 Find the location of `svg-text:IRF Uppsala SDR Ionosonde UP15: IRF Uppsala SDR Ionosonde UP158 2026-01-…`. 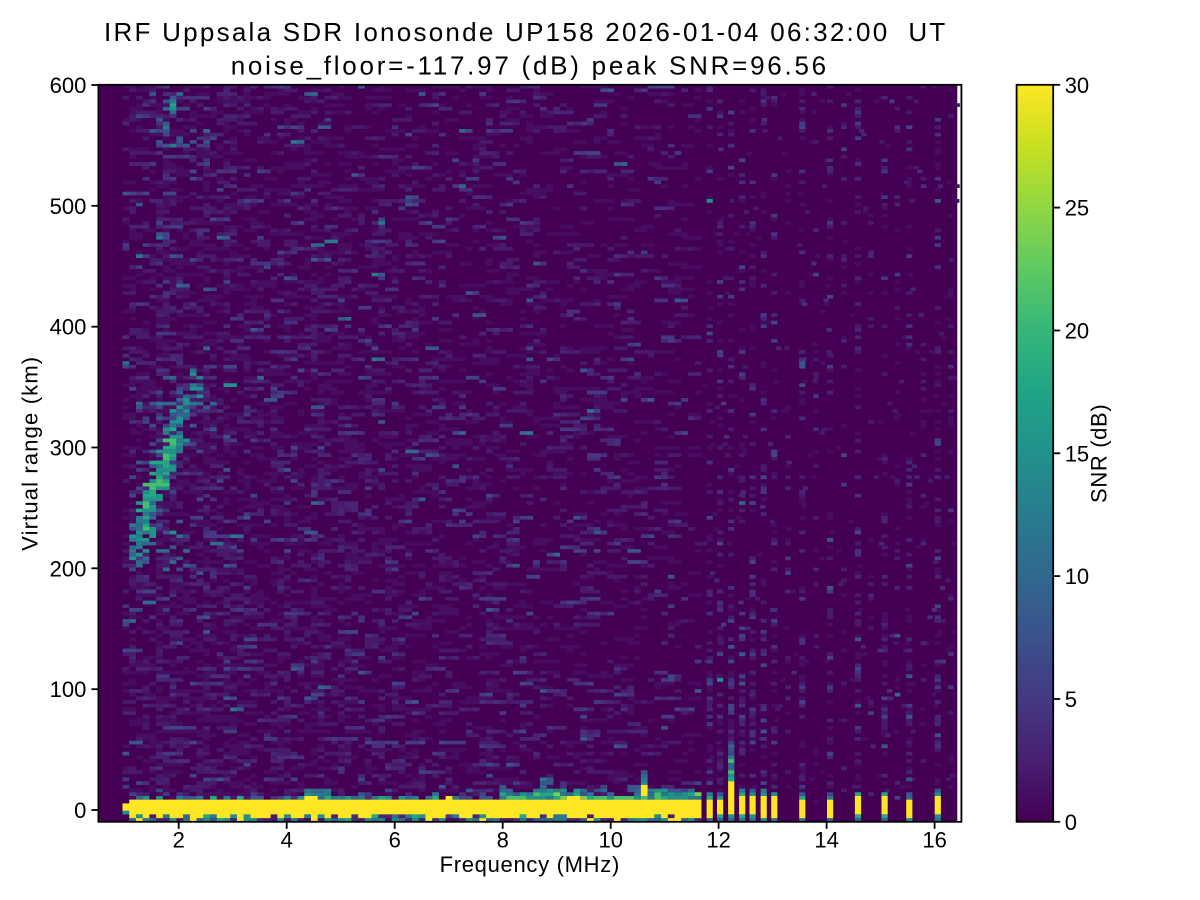

svg-text:IRF Uppsala SDR Ionosonde UP15: IRF Uppsala SDR Ionosonde UP158 2026-01-… is located at coordinates (526, 32).